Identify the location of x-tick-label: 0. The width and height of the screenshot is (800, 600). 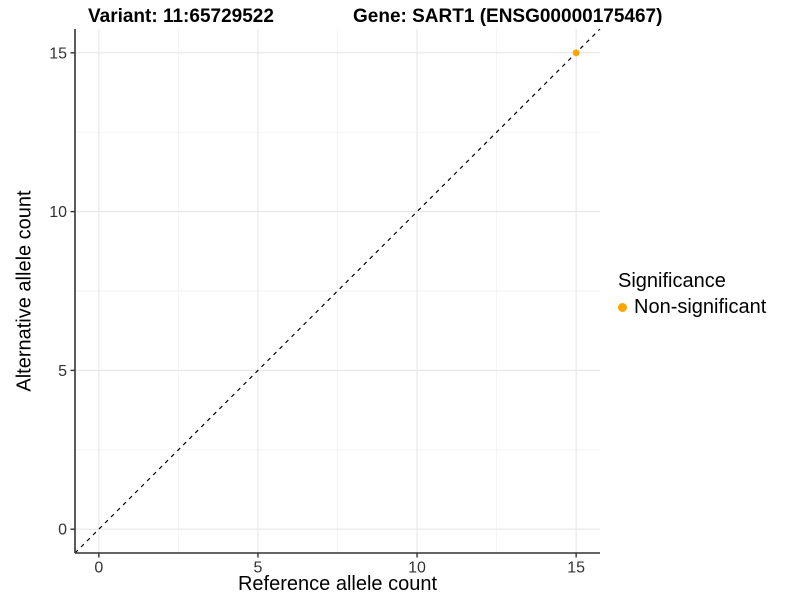
(98, 568).